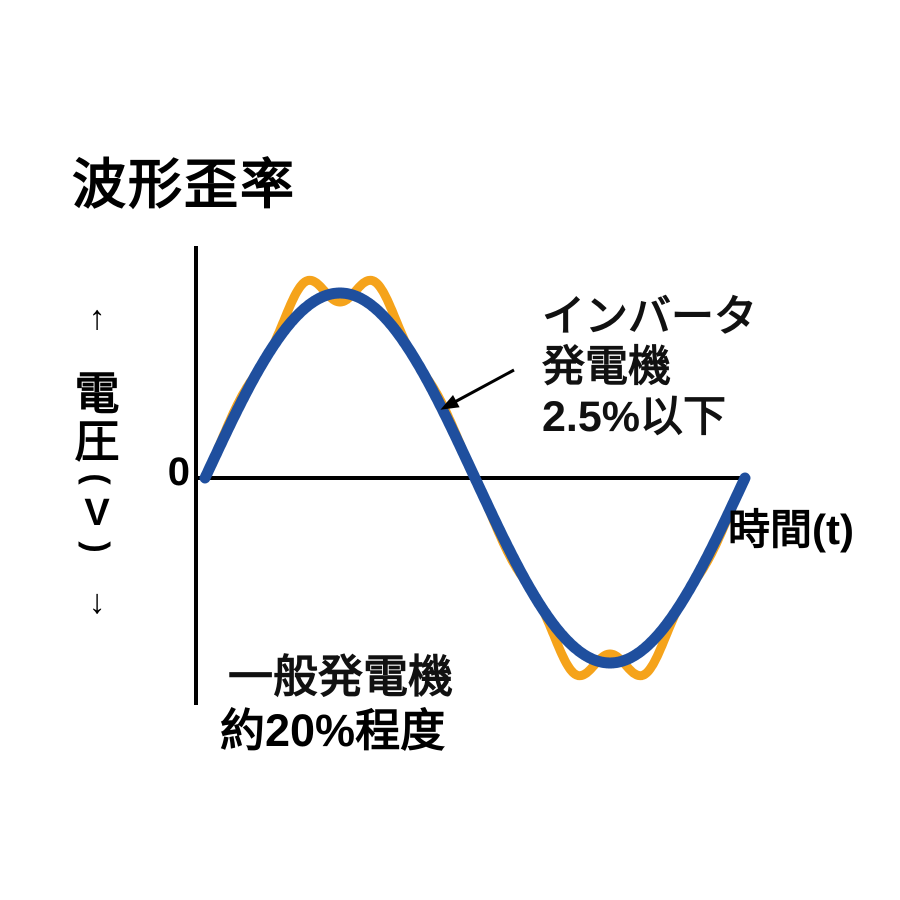 This screenshot has width=900, height=900. Describe the element at coordinates (333, 730) in the screenshot. I see `general-generator-distortion-value: 約20%程度` at that location.